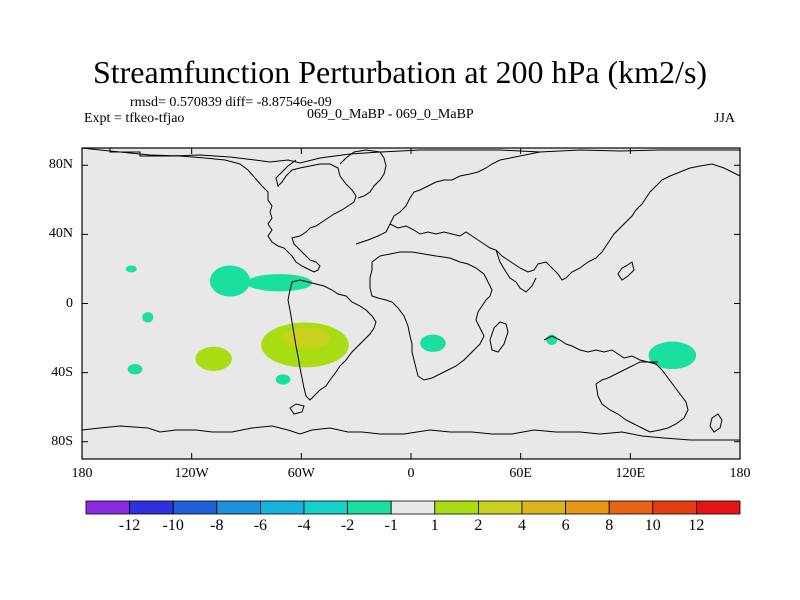  Describe the element at coordinates (499, 337) in the screenshot. I see `madagascar-coastline` at that location.